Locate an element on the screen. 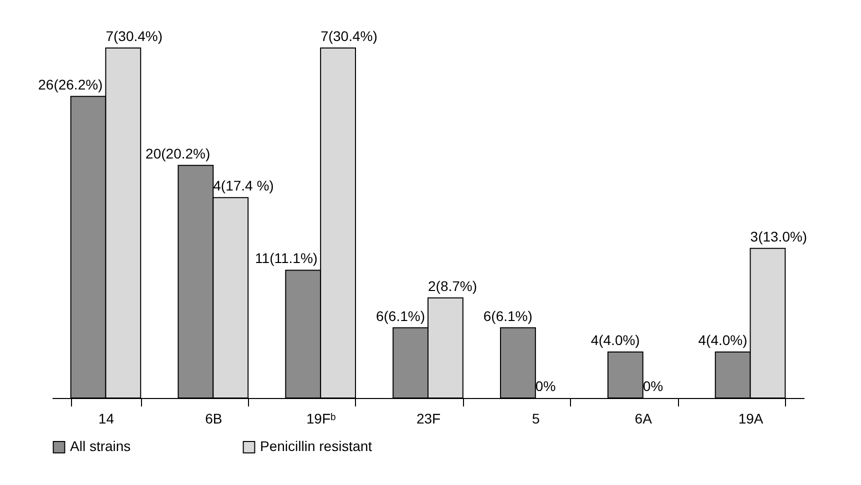 The image size is (861, 485). x-tick-label: 19Fᵇ is located at coordinates (321, 418).